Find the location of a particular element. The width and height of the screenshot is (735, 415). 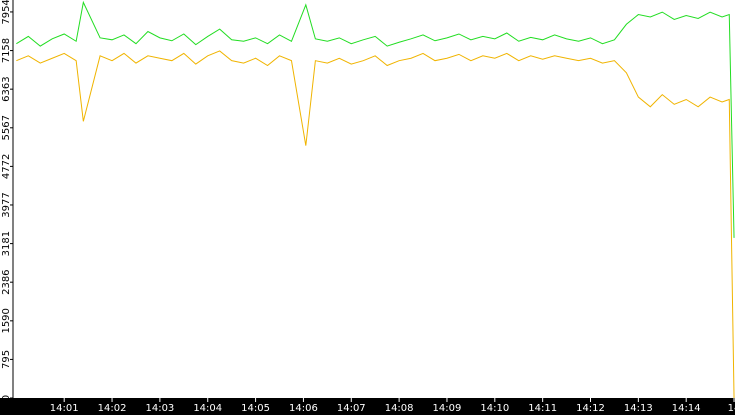

x-tick-label: 14:01 is located at coordinates (64, 408).